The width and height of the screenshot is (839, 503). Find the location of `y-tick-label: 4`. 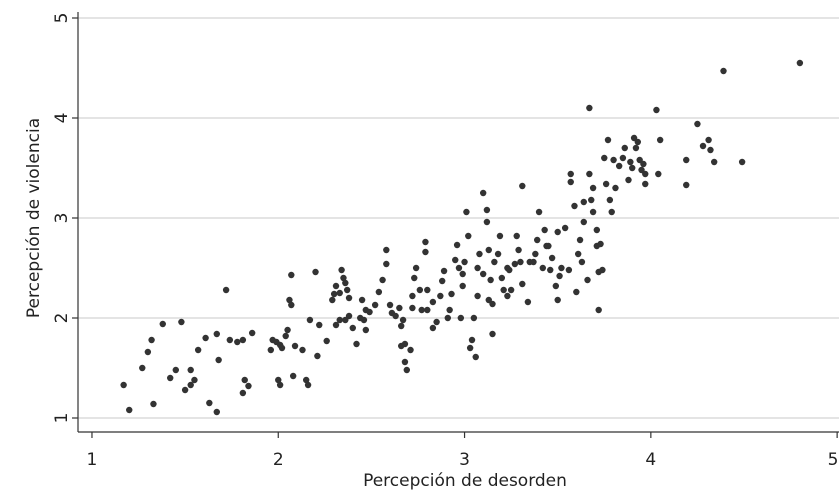

y-tick-label: 4 is located at coordinates (62, 118).